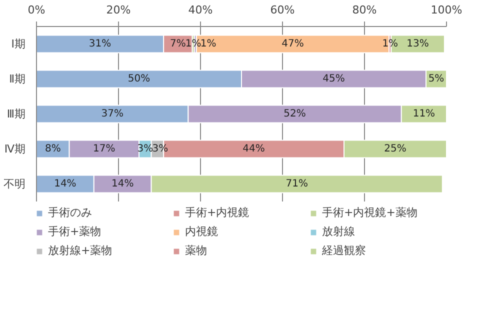 The height and width of the screenshot is (329, 504). What do you see at coordinates (202, 231) in the screenshot?
I see `legend-label: 内視鏡` at bounding box center [202, 231].